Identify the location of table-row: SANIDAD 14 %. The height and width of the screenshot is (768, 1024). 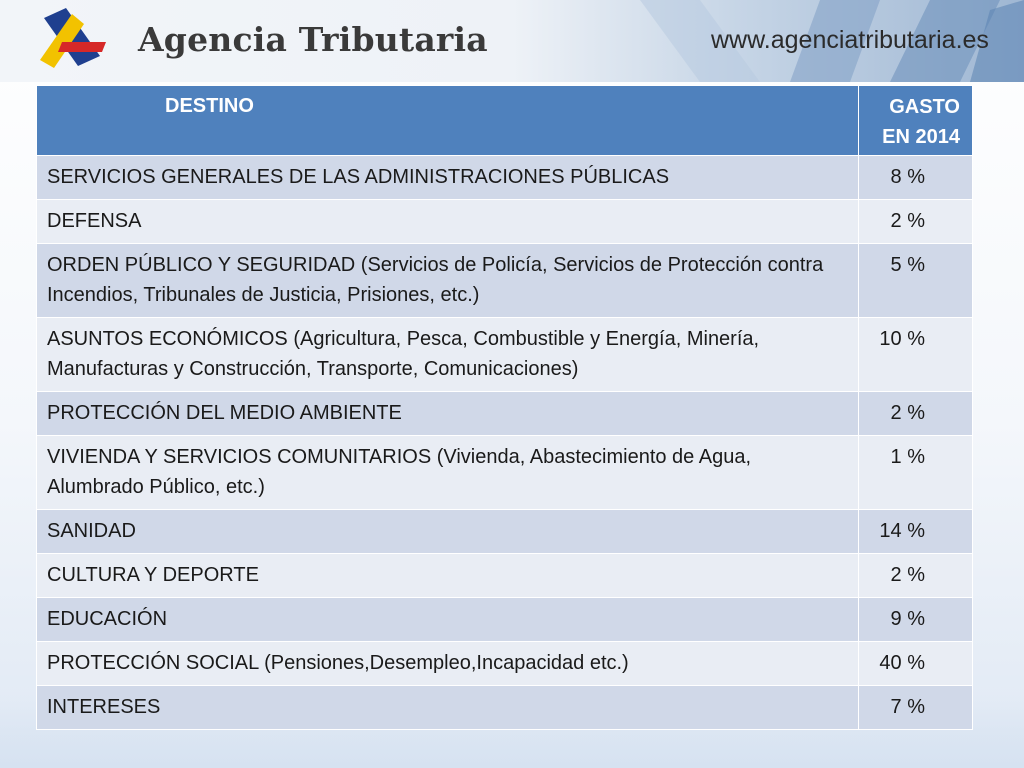
(504, 531).